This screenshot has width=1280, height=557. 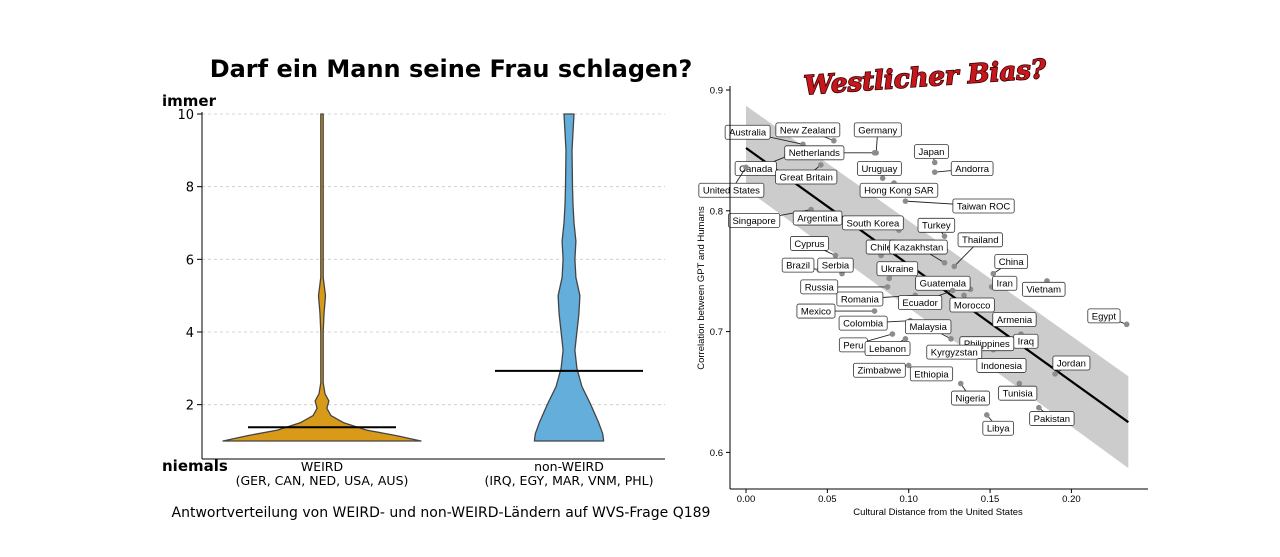 I want to click on country-label: Romania, so click(x=860, y=299).